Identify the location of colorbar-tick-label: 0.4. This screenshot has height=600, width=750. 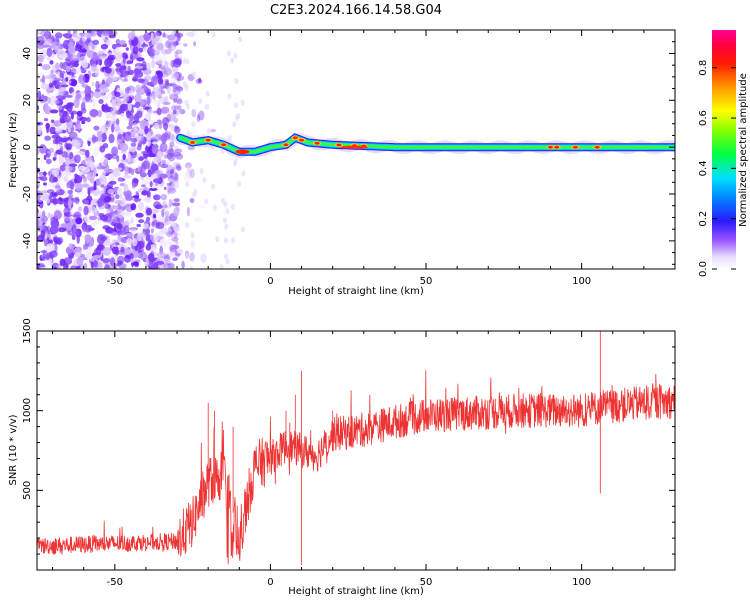
(703, 168).